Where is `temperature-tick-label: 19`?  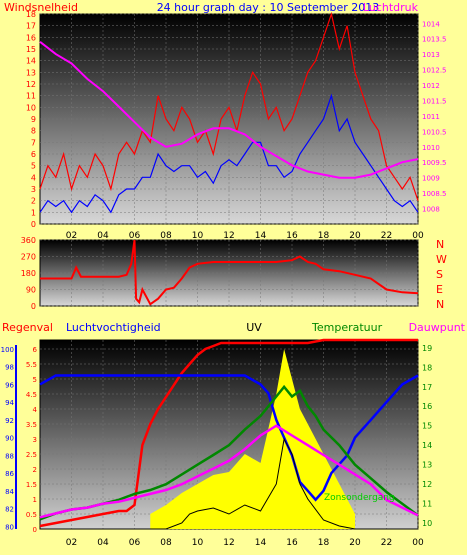 temperature-tick-label: 19 is located at coordinates (427, 348).